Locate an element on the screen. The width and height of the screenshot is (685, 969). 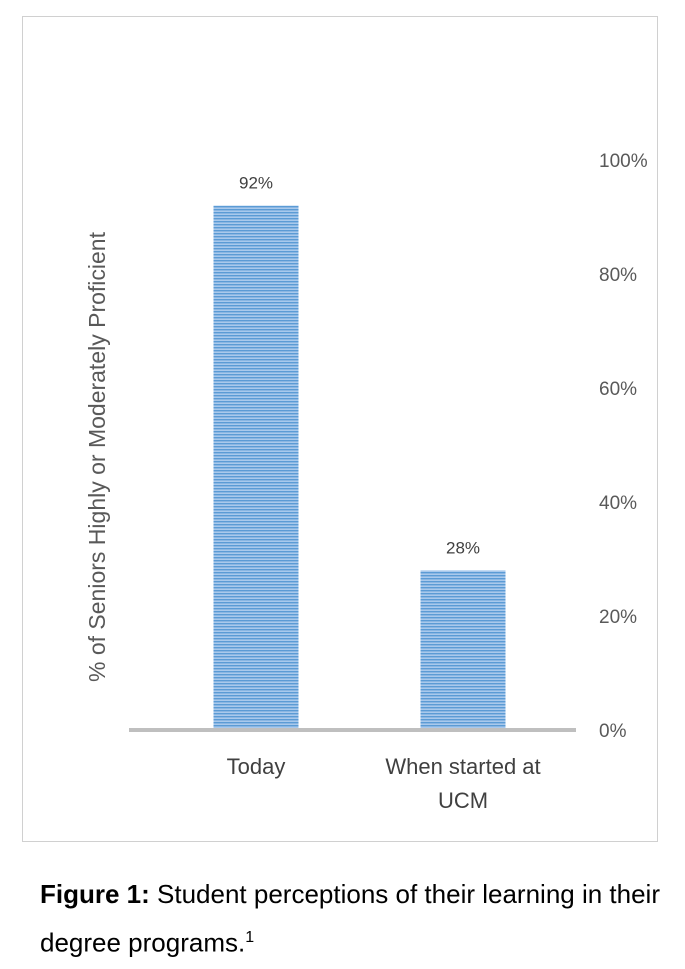
y-tick-label: 100% is located at coordinates (623, 161).